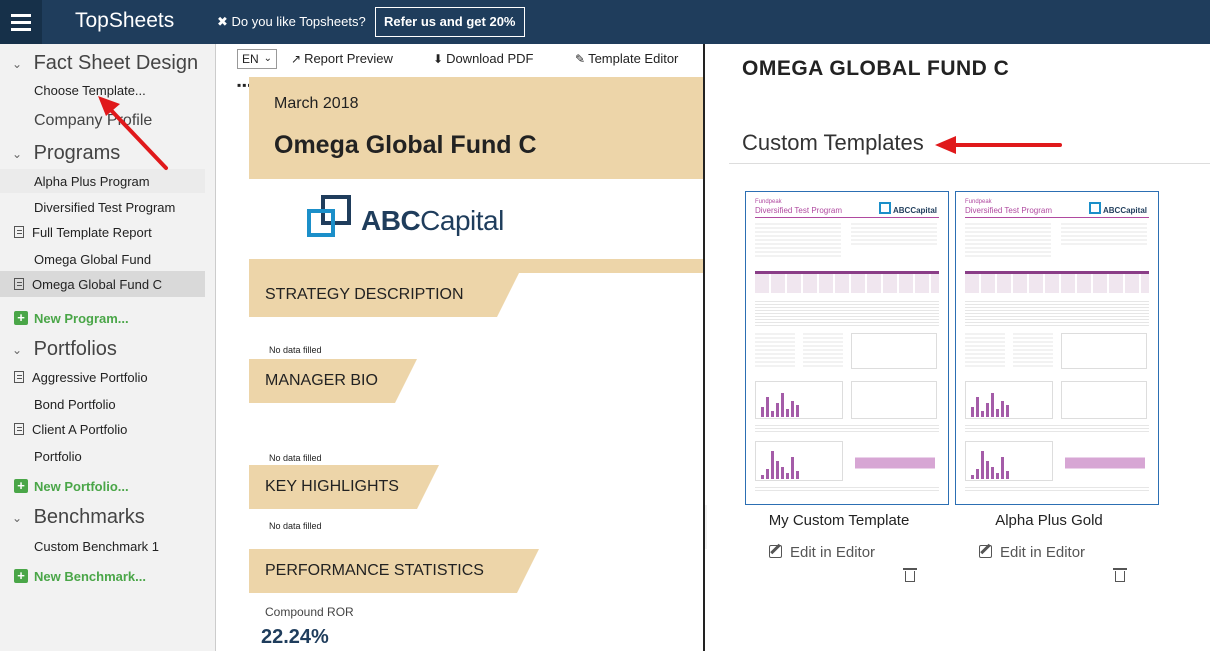 The height and width of the screenshot is (651, 1210). I want to click on performance-section-header: PERFORMANCE STATISTICS, so click(476, 571).